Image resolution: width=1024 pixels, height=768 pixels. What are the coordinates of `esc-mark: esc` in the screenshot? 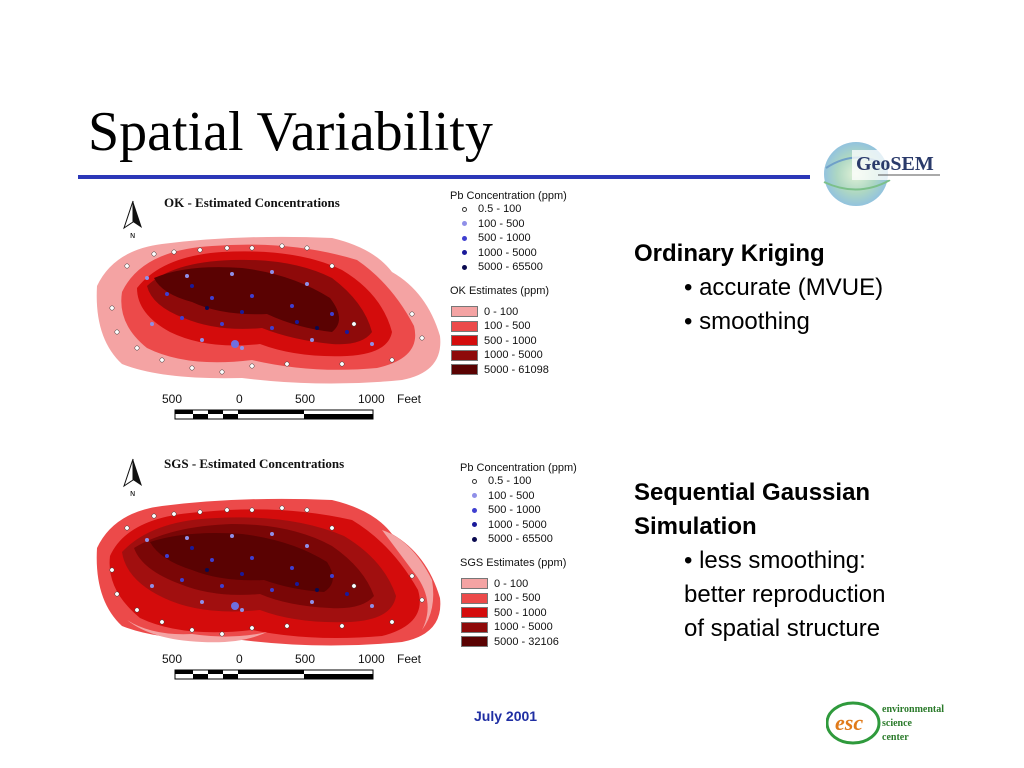 It's located at (849, 722).